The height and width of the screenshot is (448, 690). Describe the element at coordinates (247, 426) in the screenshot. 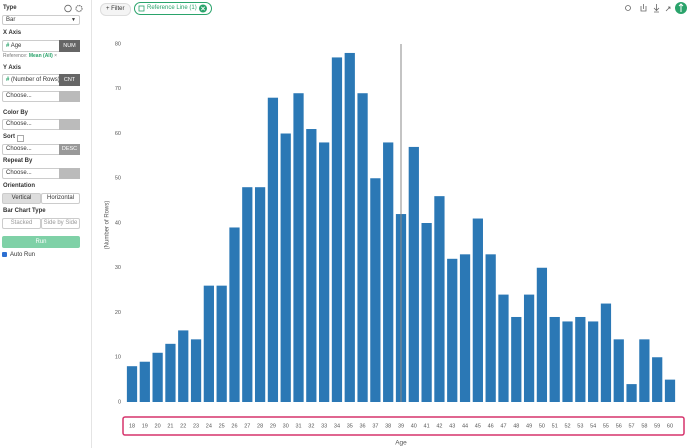

I see `x-tick-label: 27` at that location.